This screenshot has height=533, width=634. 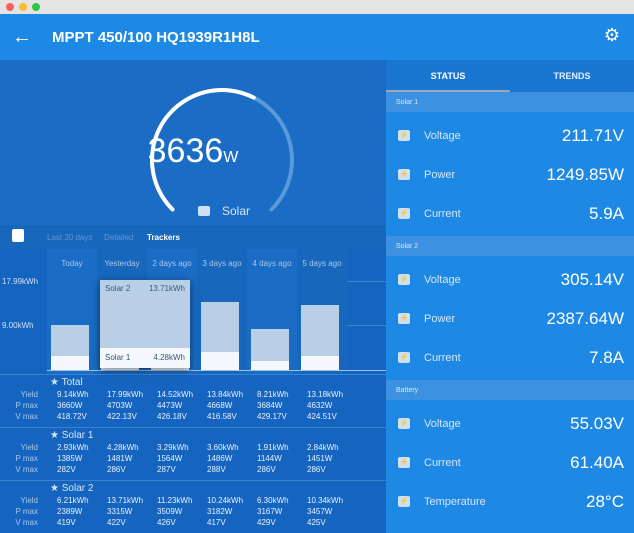 What do you see at coordinates (120, 405) in the screenshot?
I see `table-cell: 4703W` at bounding box center [120, 405].